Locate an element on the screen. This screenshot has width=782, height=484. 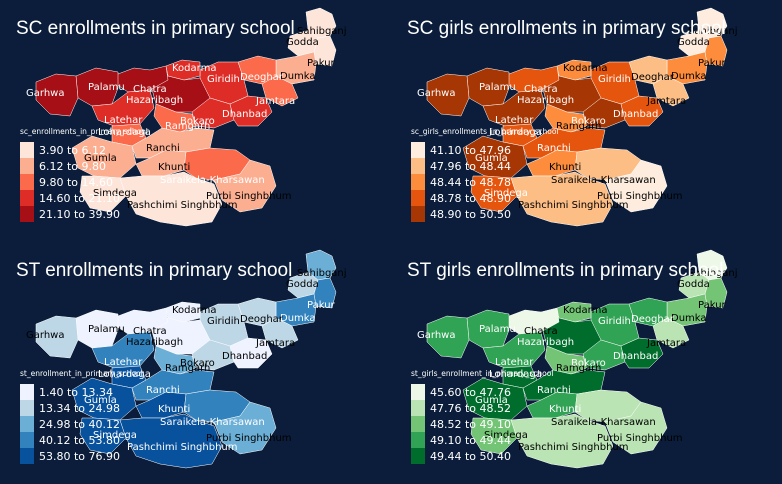
legend-label: 53.80 to 76.90 is located at coordinates (80, 456).